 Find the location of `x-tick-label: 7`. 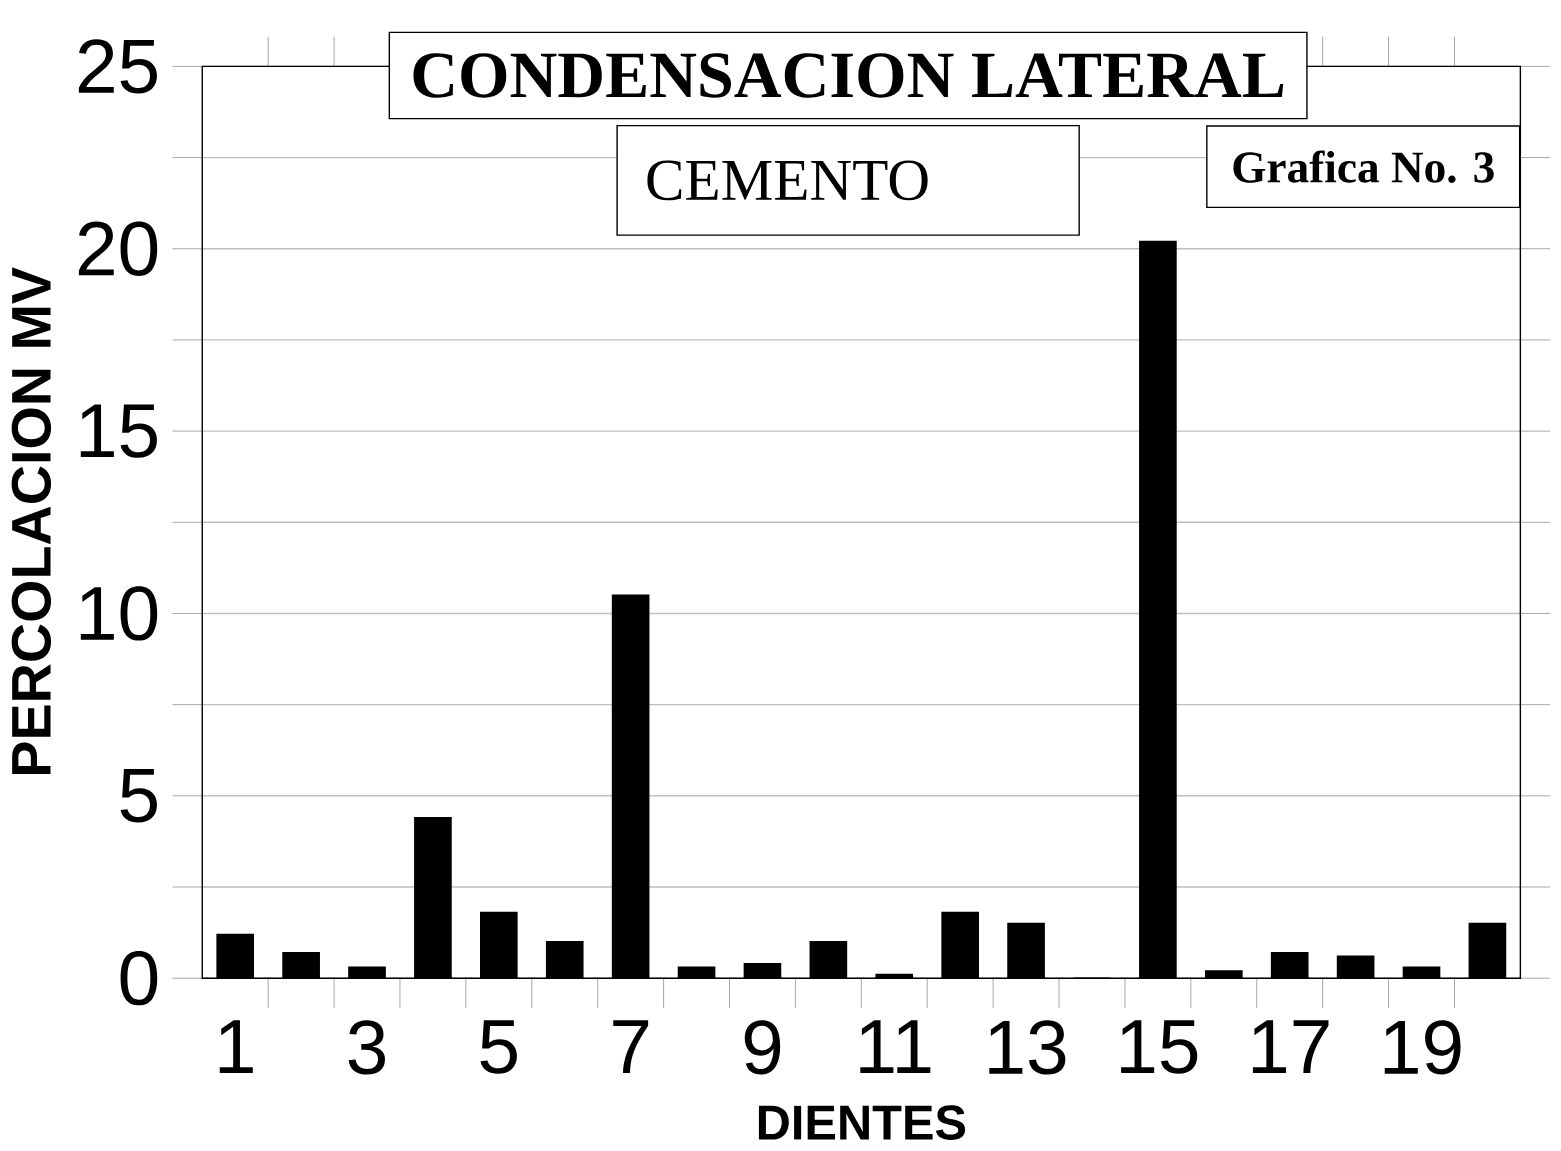

x-tick-label: 7 is located at coordinates (631, 1046).